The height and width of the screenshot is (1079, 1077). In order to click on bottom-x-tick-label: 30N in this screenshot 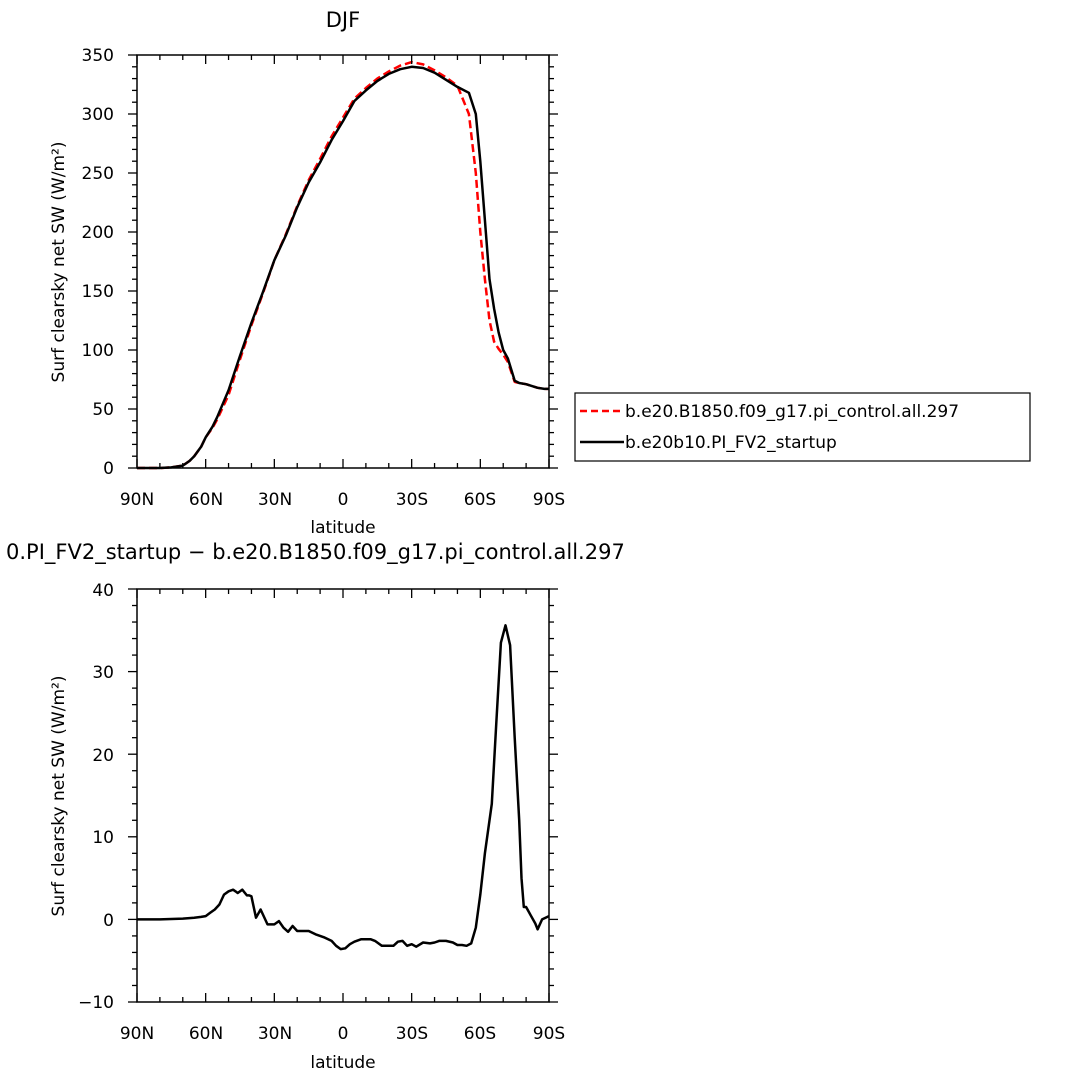, I will do `click(275, 1034)`.